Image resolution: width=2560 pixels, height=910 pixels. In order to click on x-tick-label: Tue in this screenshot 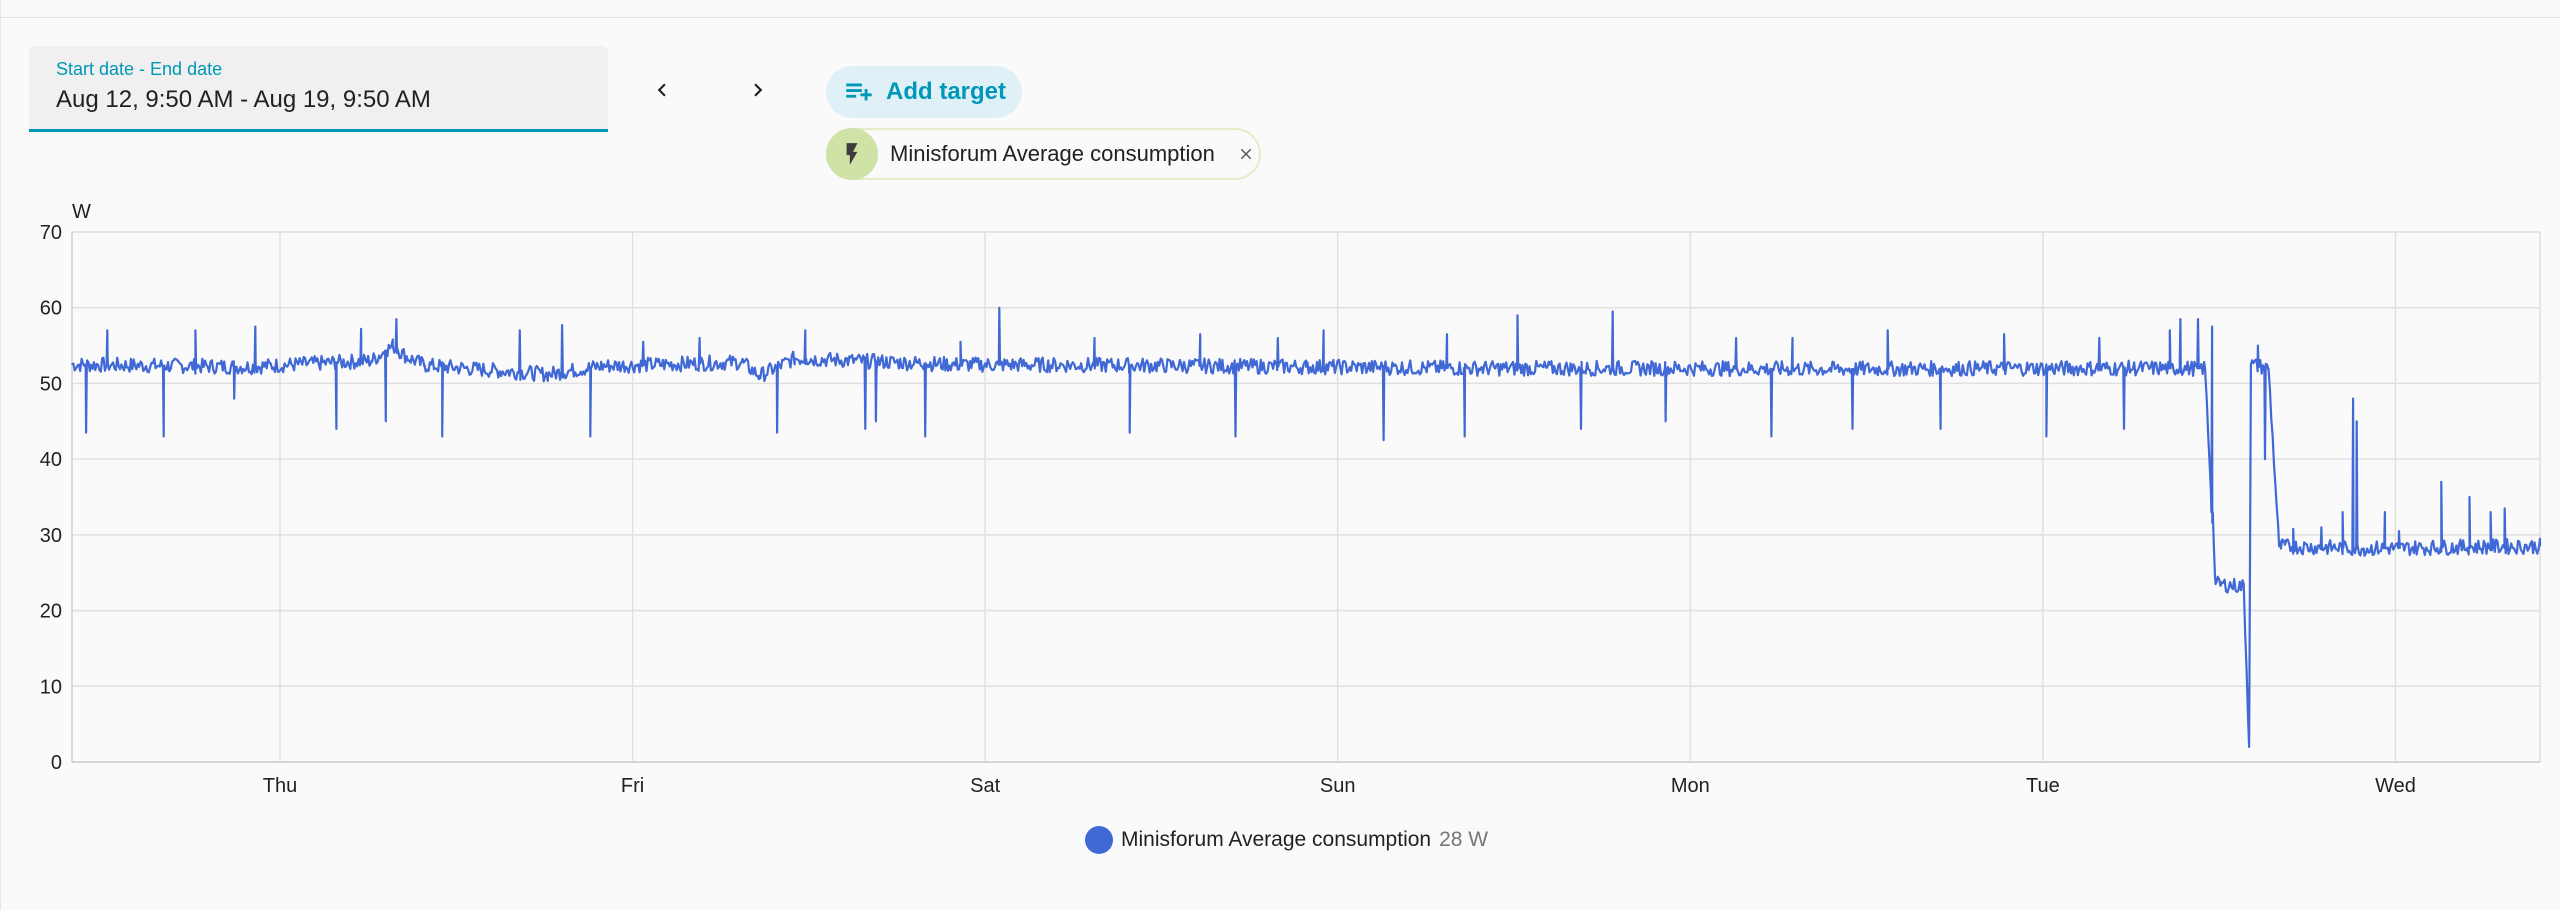, I will do `click(2043, 786)`.